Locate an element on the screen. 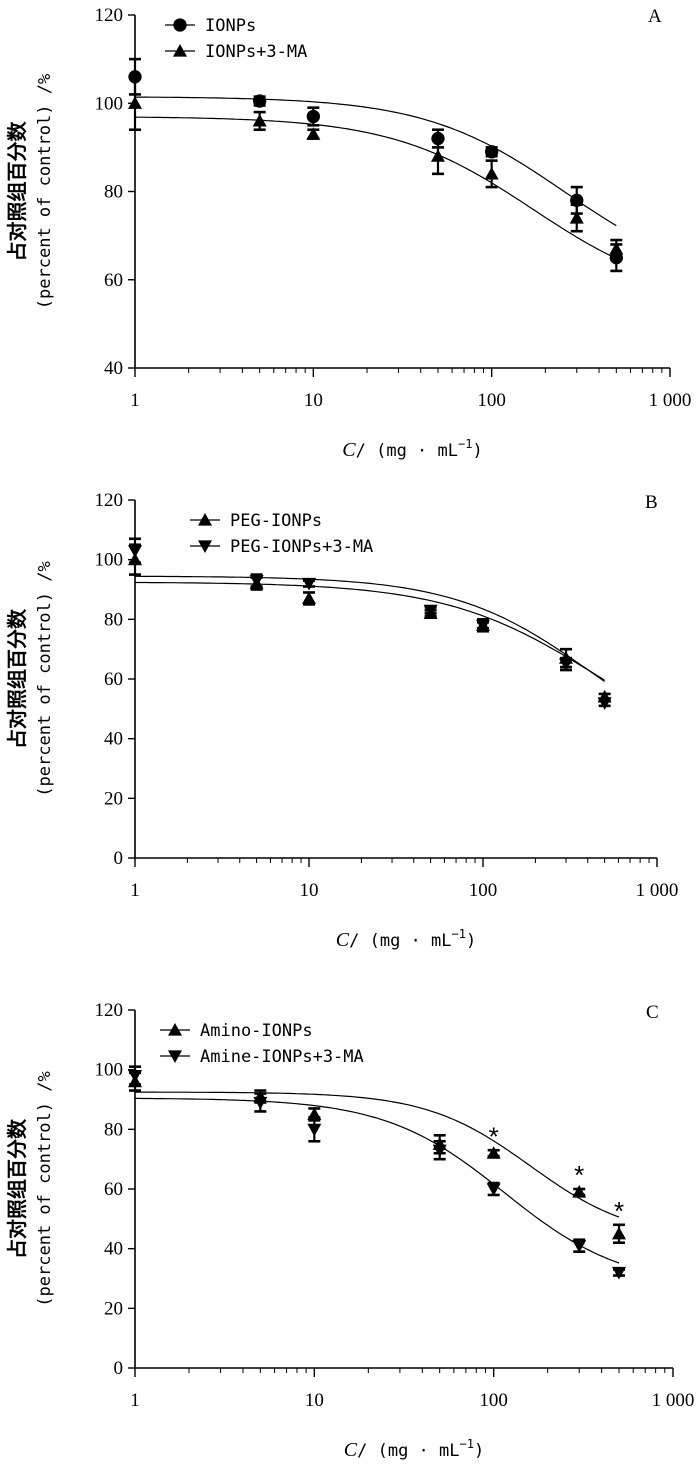 The width and height of the screenshot is (700, 1465). legend-entry: Amine-IONPs+3-MA is located at coordinates (262, 1057).